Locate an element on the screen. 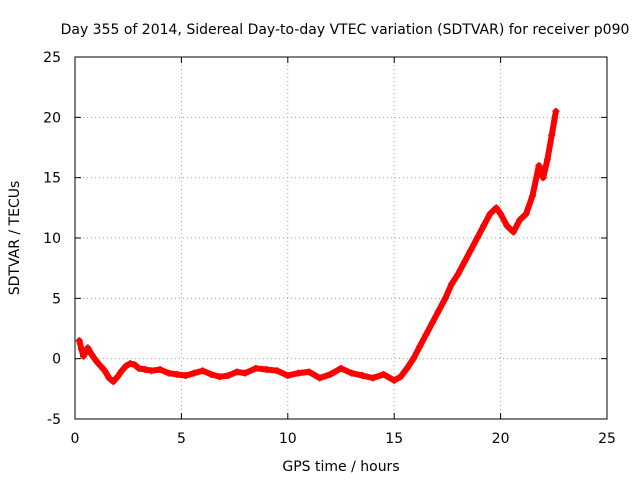  y-tick-label: 0 is located at coordinates (56, 360).